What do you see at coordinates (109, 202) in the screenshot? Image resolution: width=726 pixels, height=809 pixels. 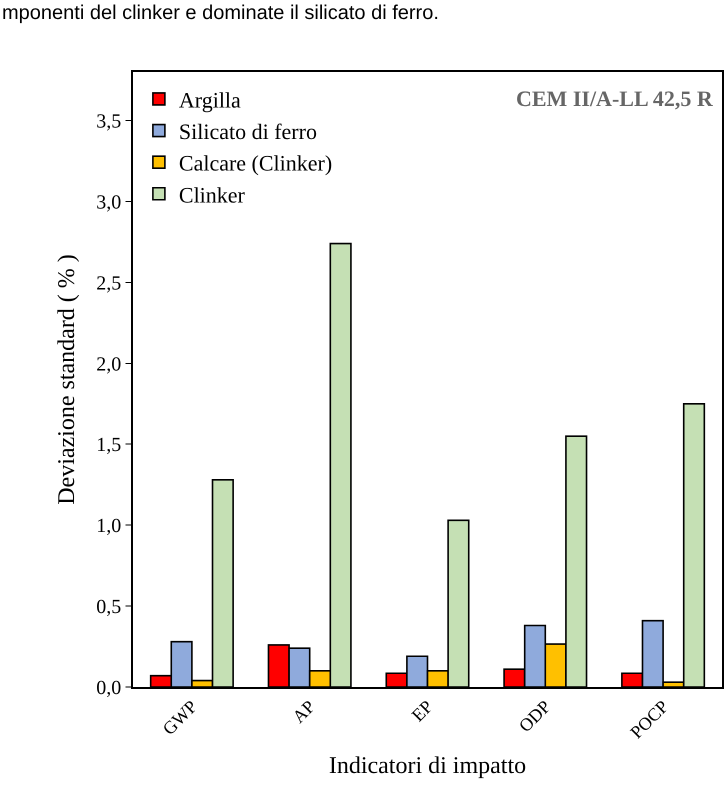 I see `y-tick-label: 3,0` at bounding box center [109, 202].